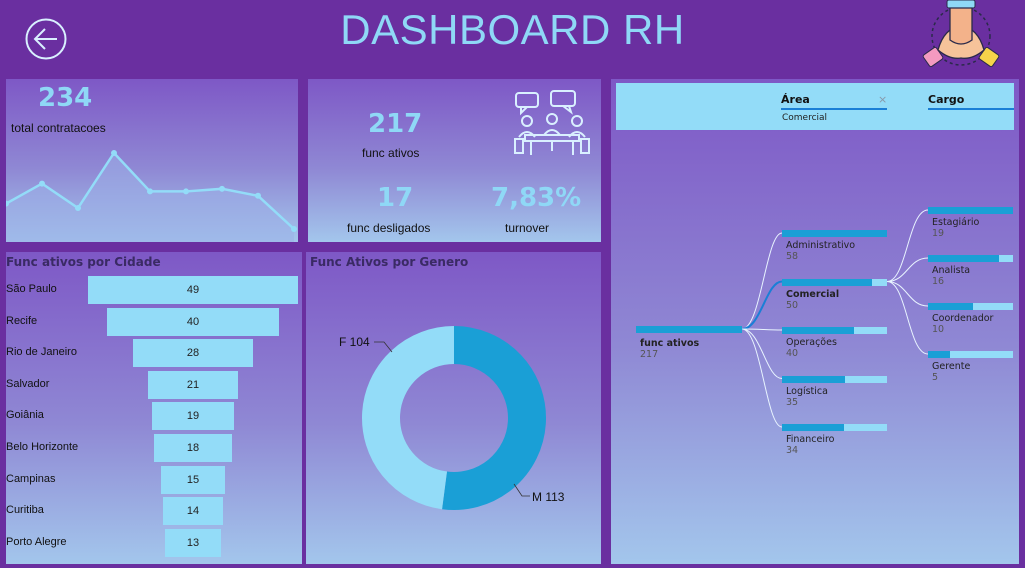 This screenshot has height=568, width=1025. I want to click on turnover-label: turnover, so click(527, 228).